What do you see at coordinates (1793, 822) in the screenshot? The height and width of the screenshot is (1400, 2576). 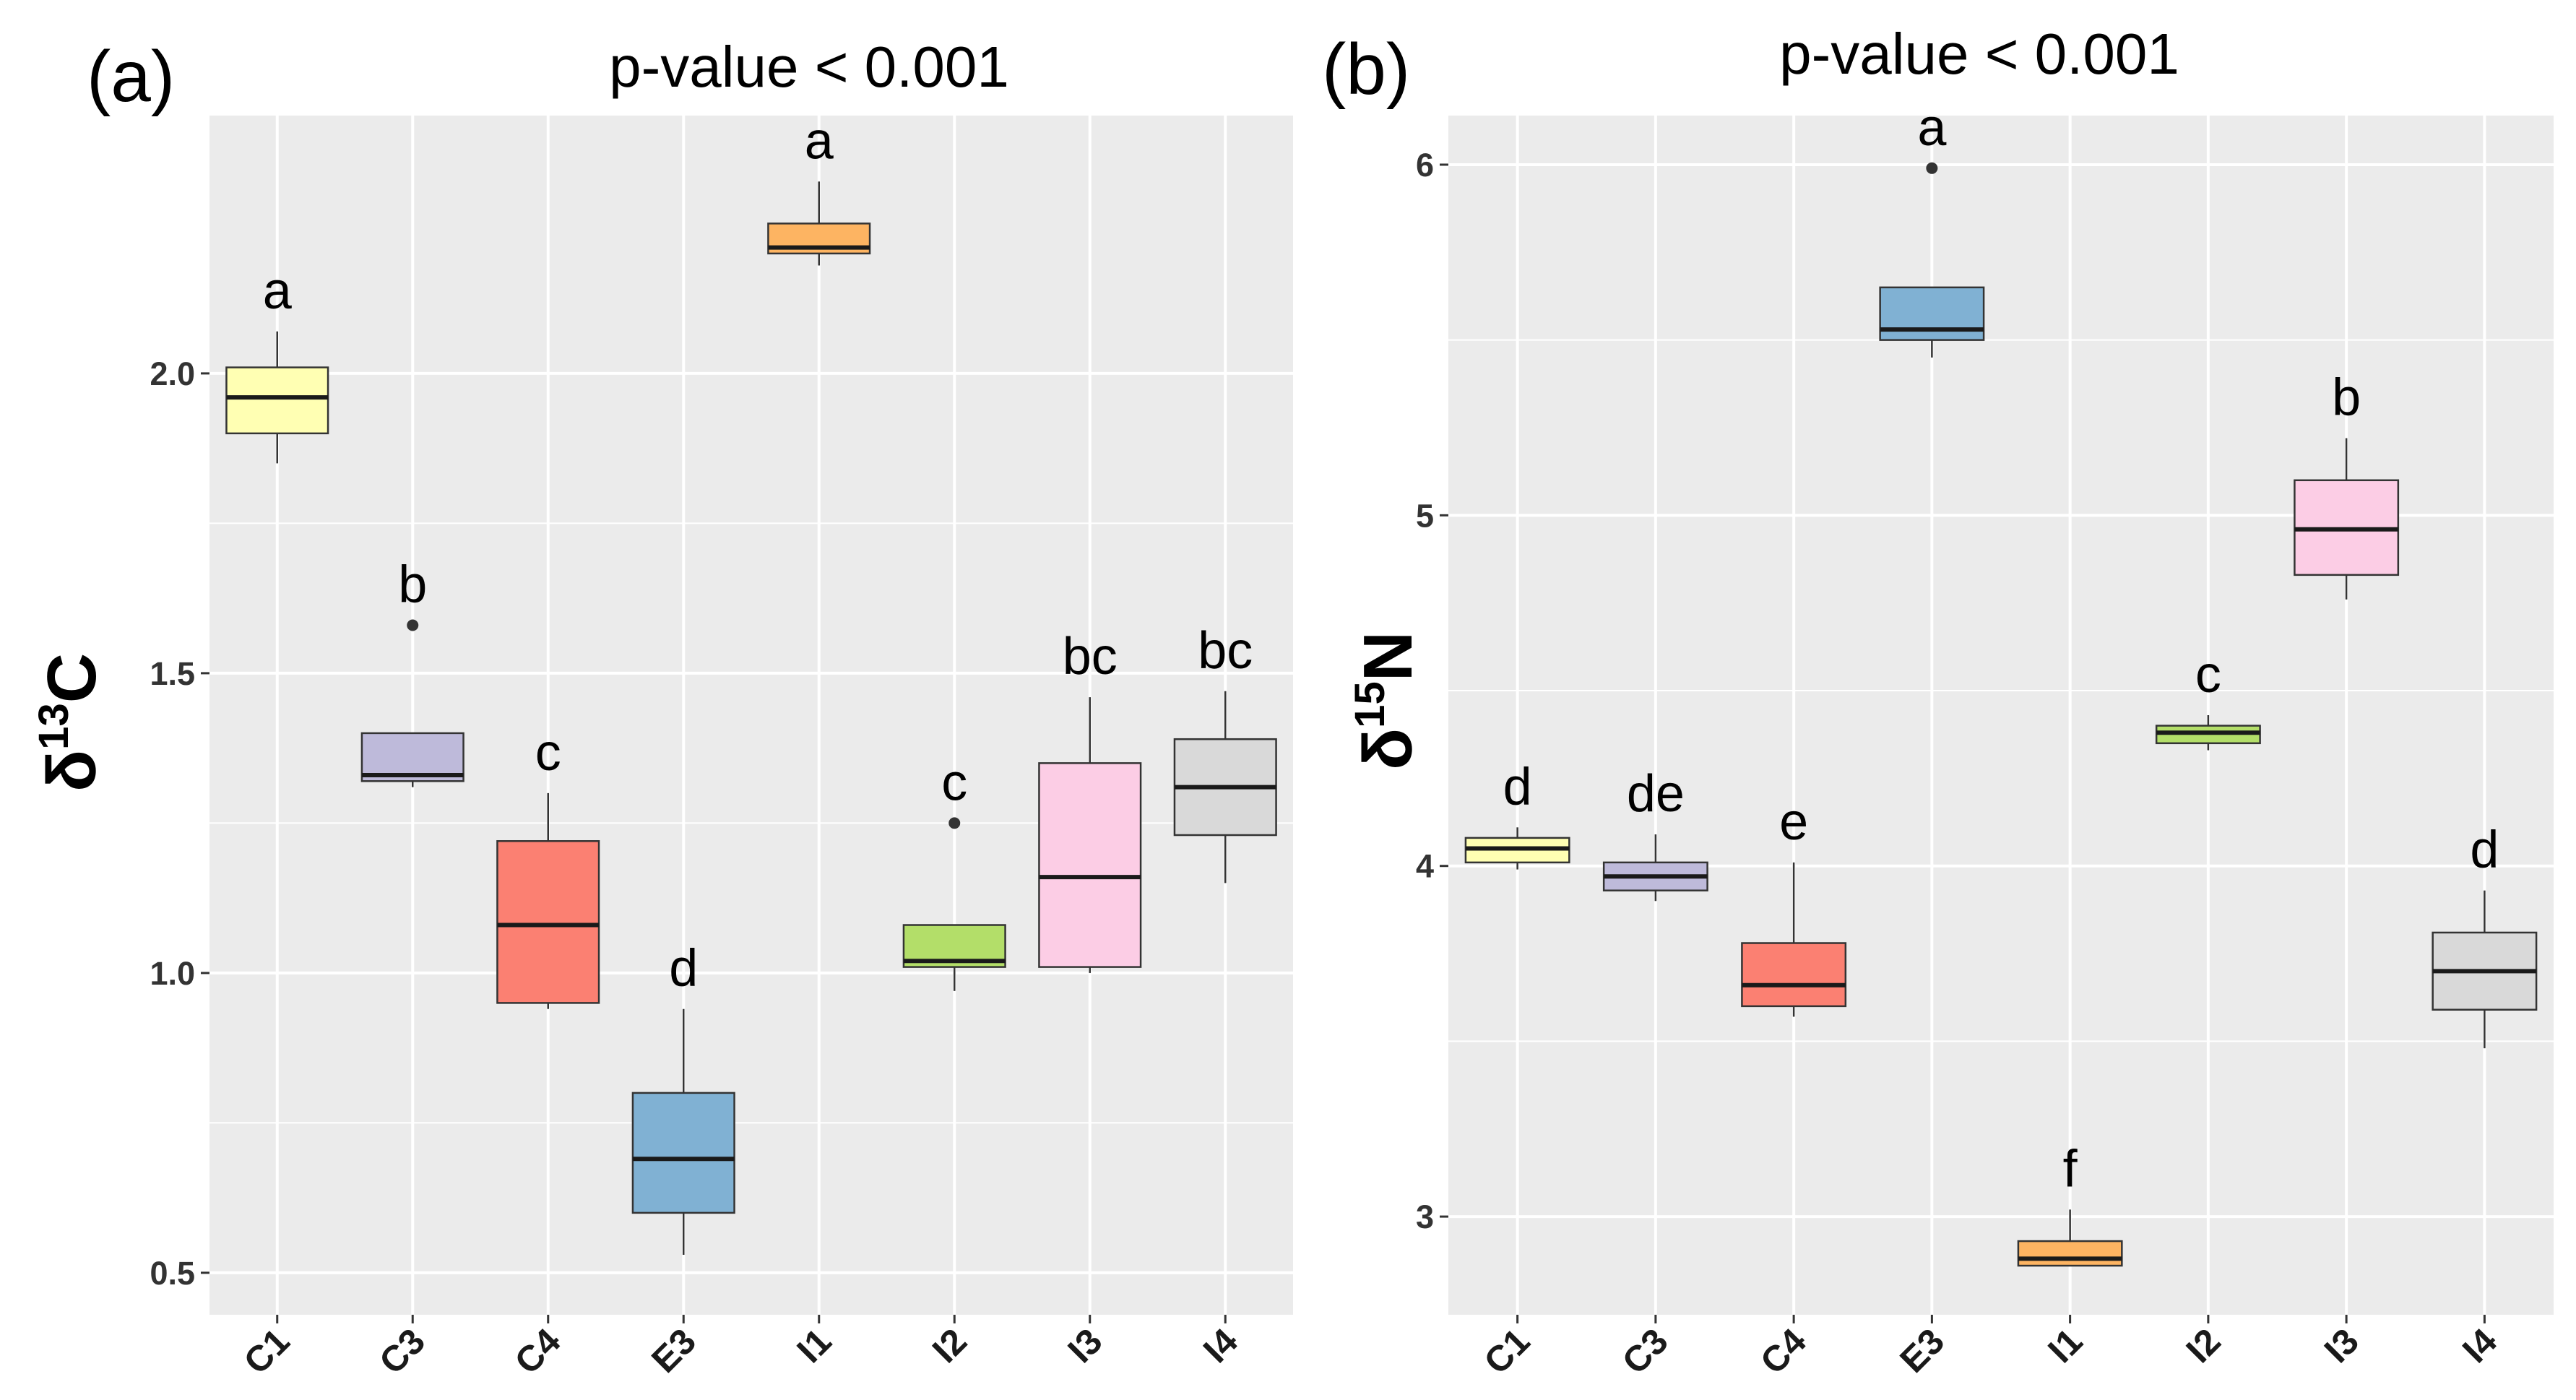 I see `significance-letter-c4: e` at bounding box center [1793, 822].